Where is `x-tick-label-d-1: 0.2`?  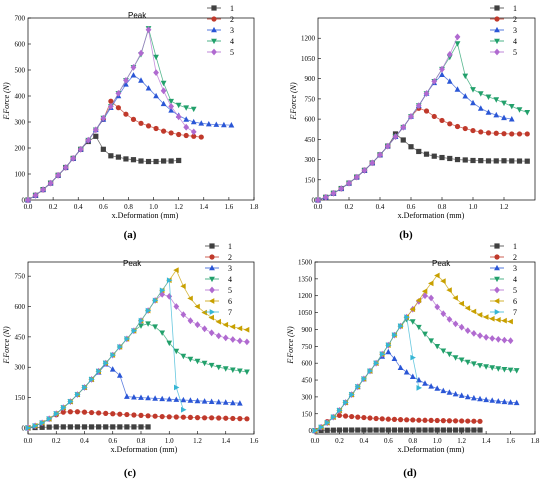 x-tick-label-d-1: 0.2 is located at coordinates (339, 441).